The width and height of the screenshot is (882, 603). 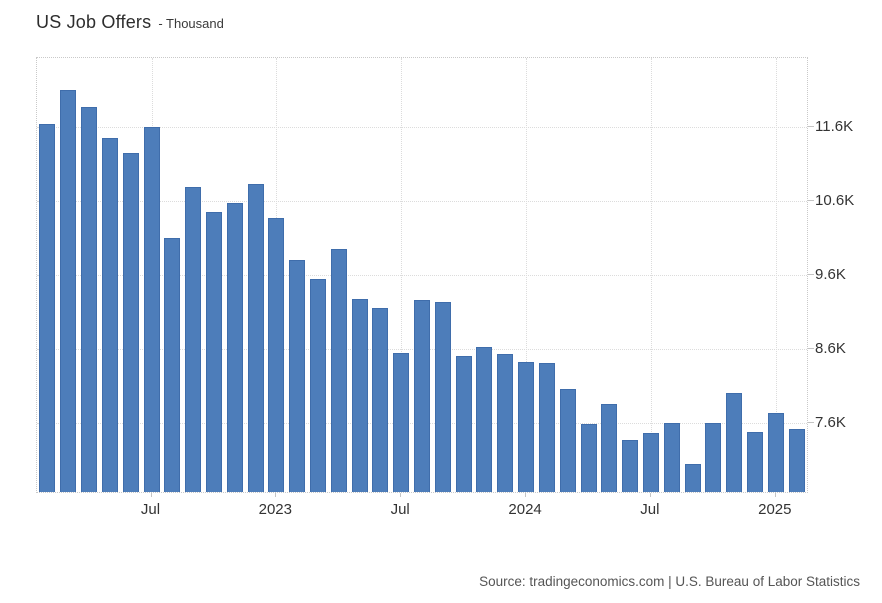 What do you see at coordinates (525, 509) in the screenshot?
I see `x-axis-tick-label: 2024` at bounding box center [525, 509].